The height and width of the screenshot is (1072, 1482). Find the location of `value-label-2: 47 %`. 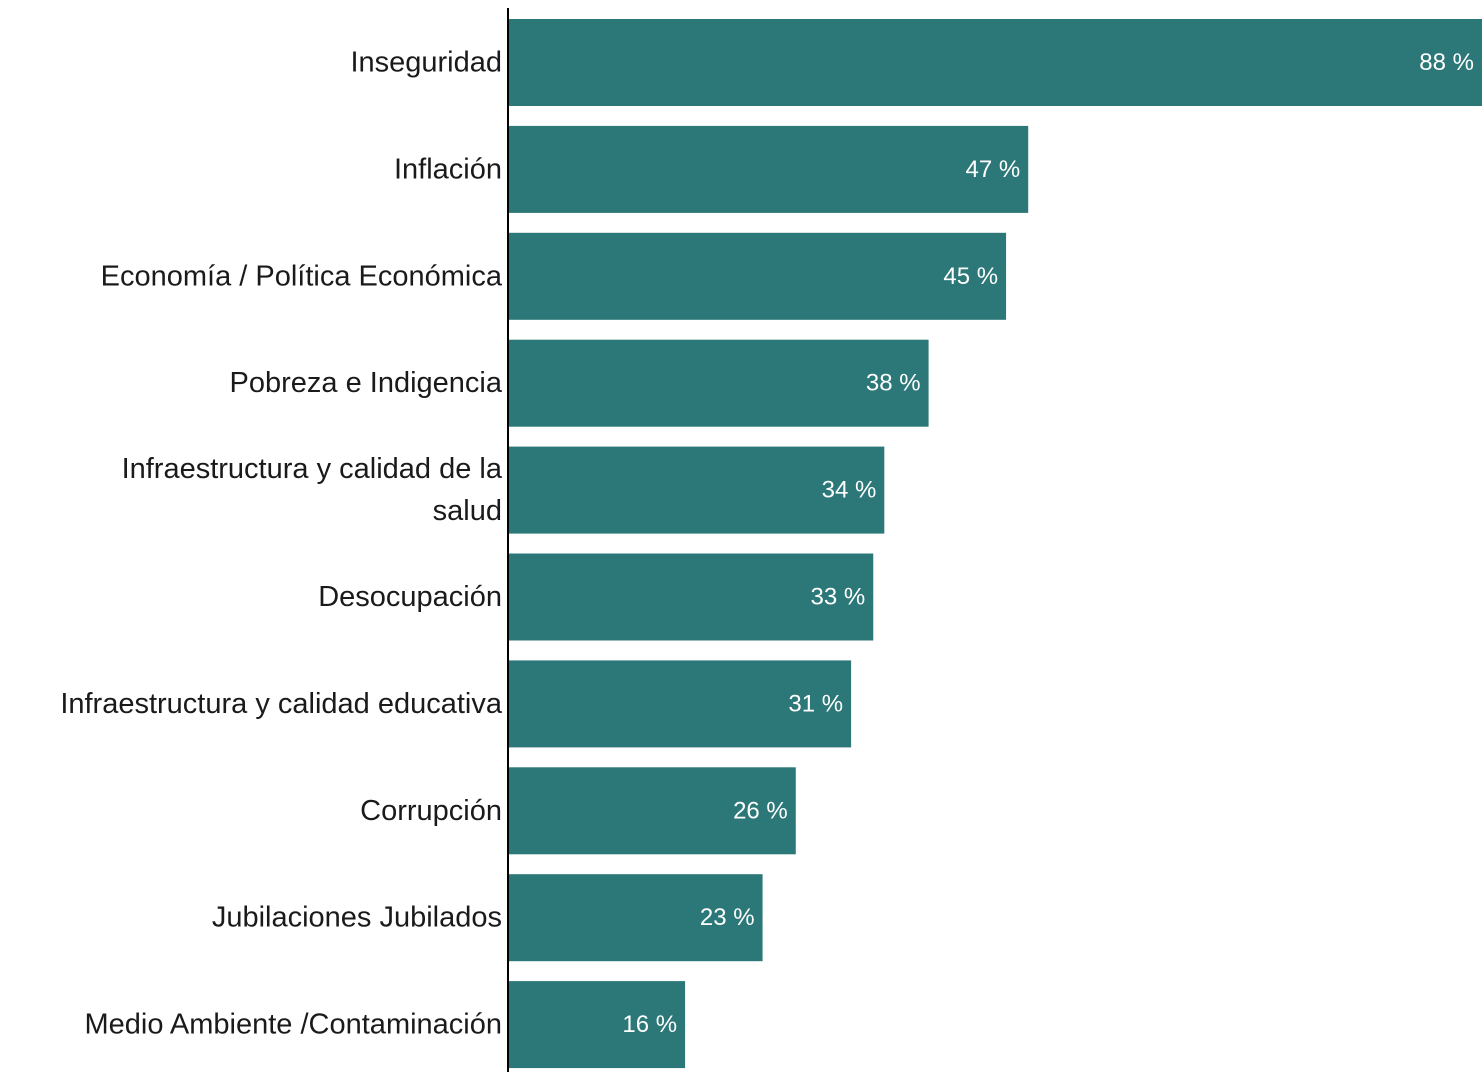

value-label-2: 47 % is located at coordinates (993, 169).